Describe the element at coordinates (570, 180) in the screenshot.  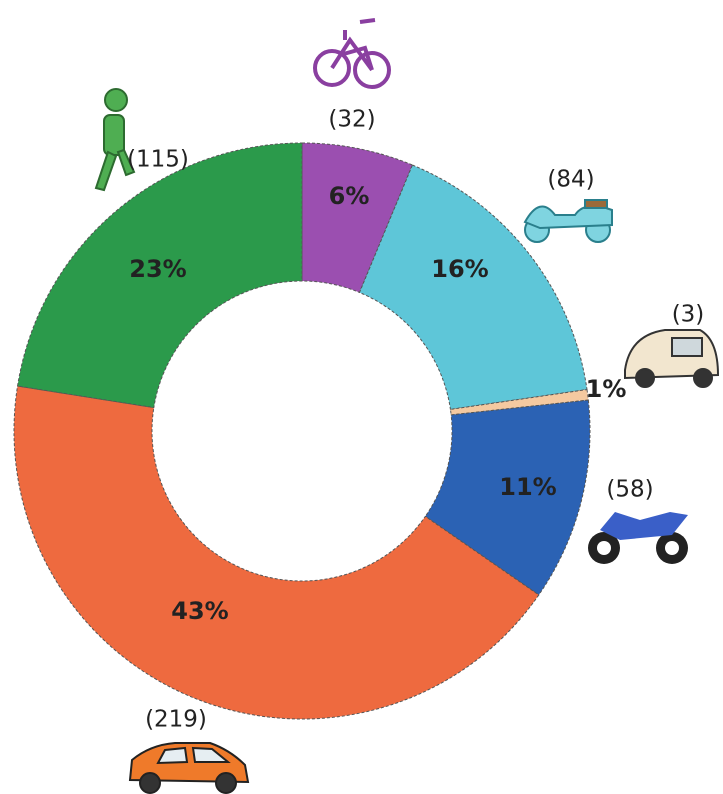
I see `count-label: (84)` at that location.